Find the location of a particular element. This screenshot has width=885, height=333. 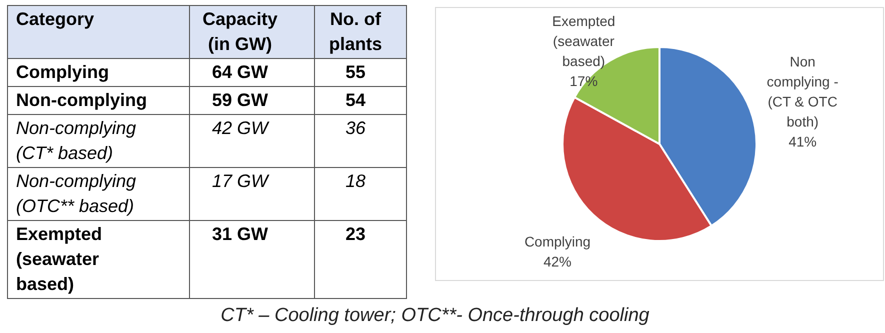

slice-label: Complying is located at coordinates (557, 241).